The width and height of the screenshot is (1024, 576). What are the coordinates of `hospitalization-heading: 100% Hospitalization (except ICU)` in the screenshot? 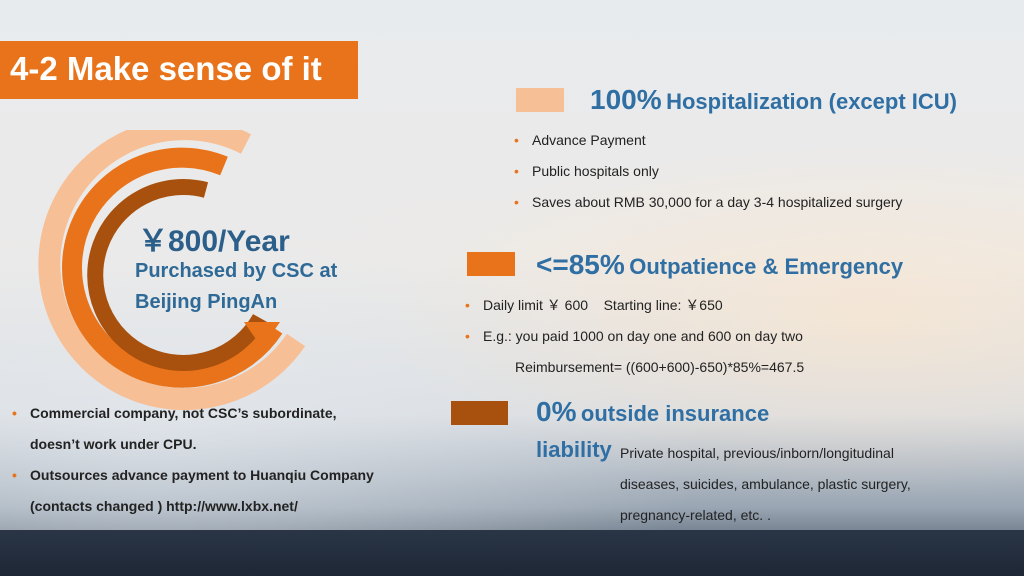 It's located at (773, 100).